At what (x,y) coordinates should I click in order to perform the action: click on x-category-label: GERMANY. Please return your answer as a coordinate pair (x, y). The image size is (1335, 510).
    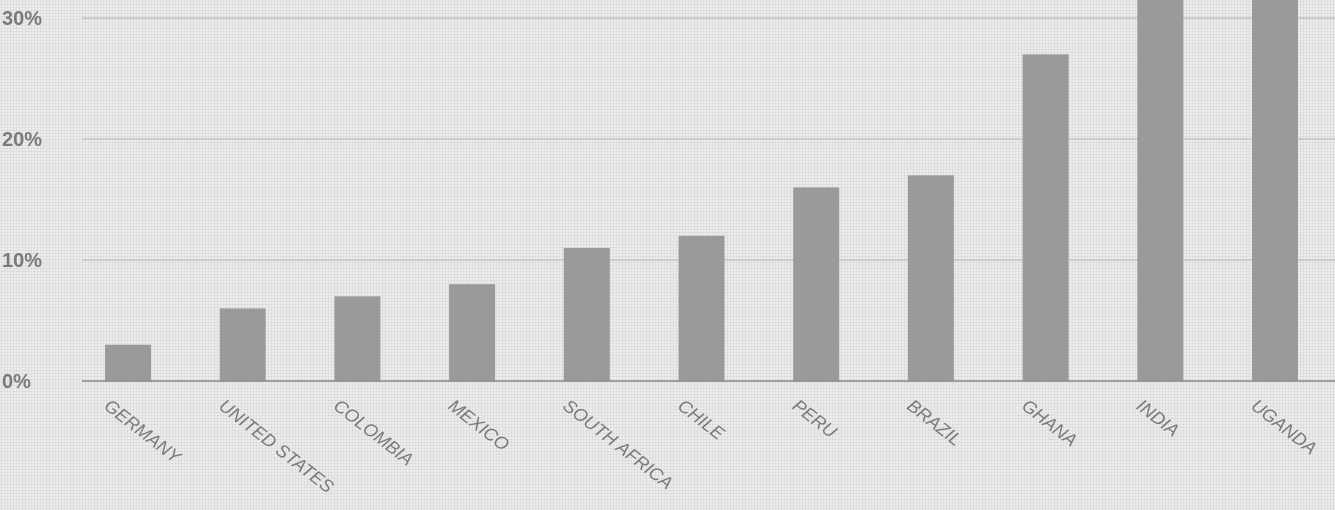
    Looking at the image, I should click on (144, 431).